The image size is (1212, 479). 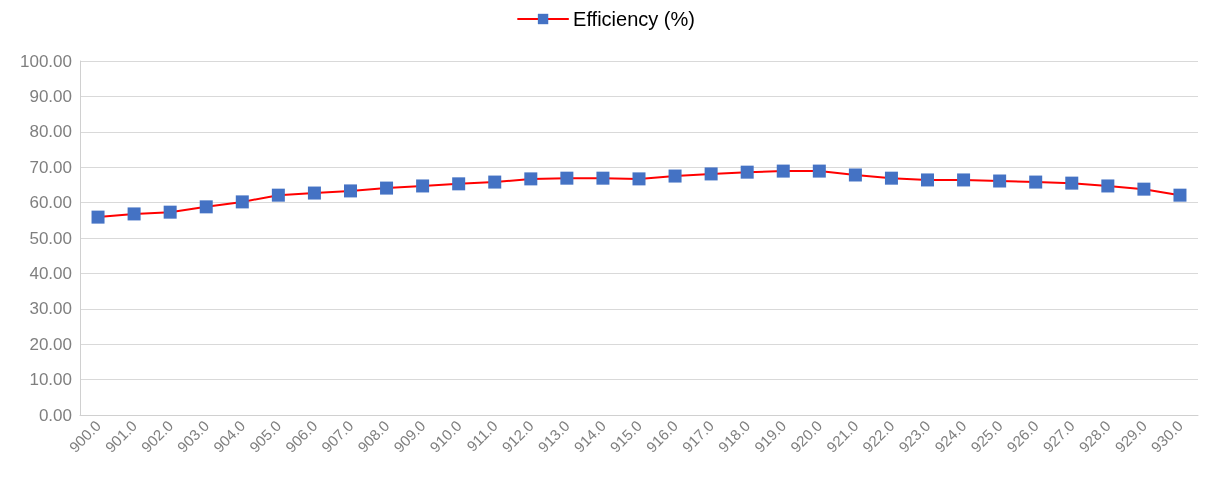 I want to click on y-tick-label: 30.00, so click(x=50, y=309).